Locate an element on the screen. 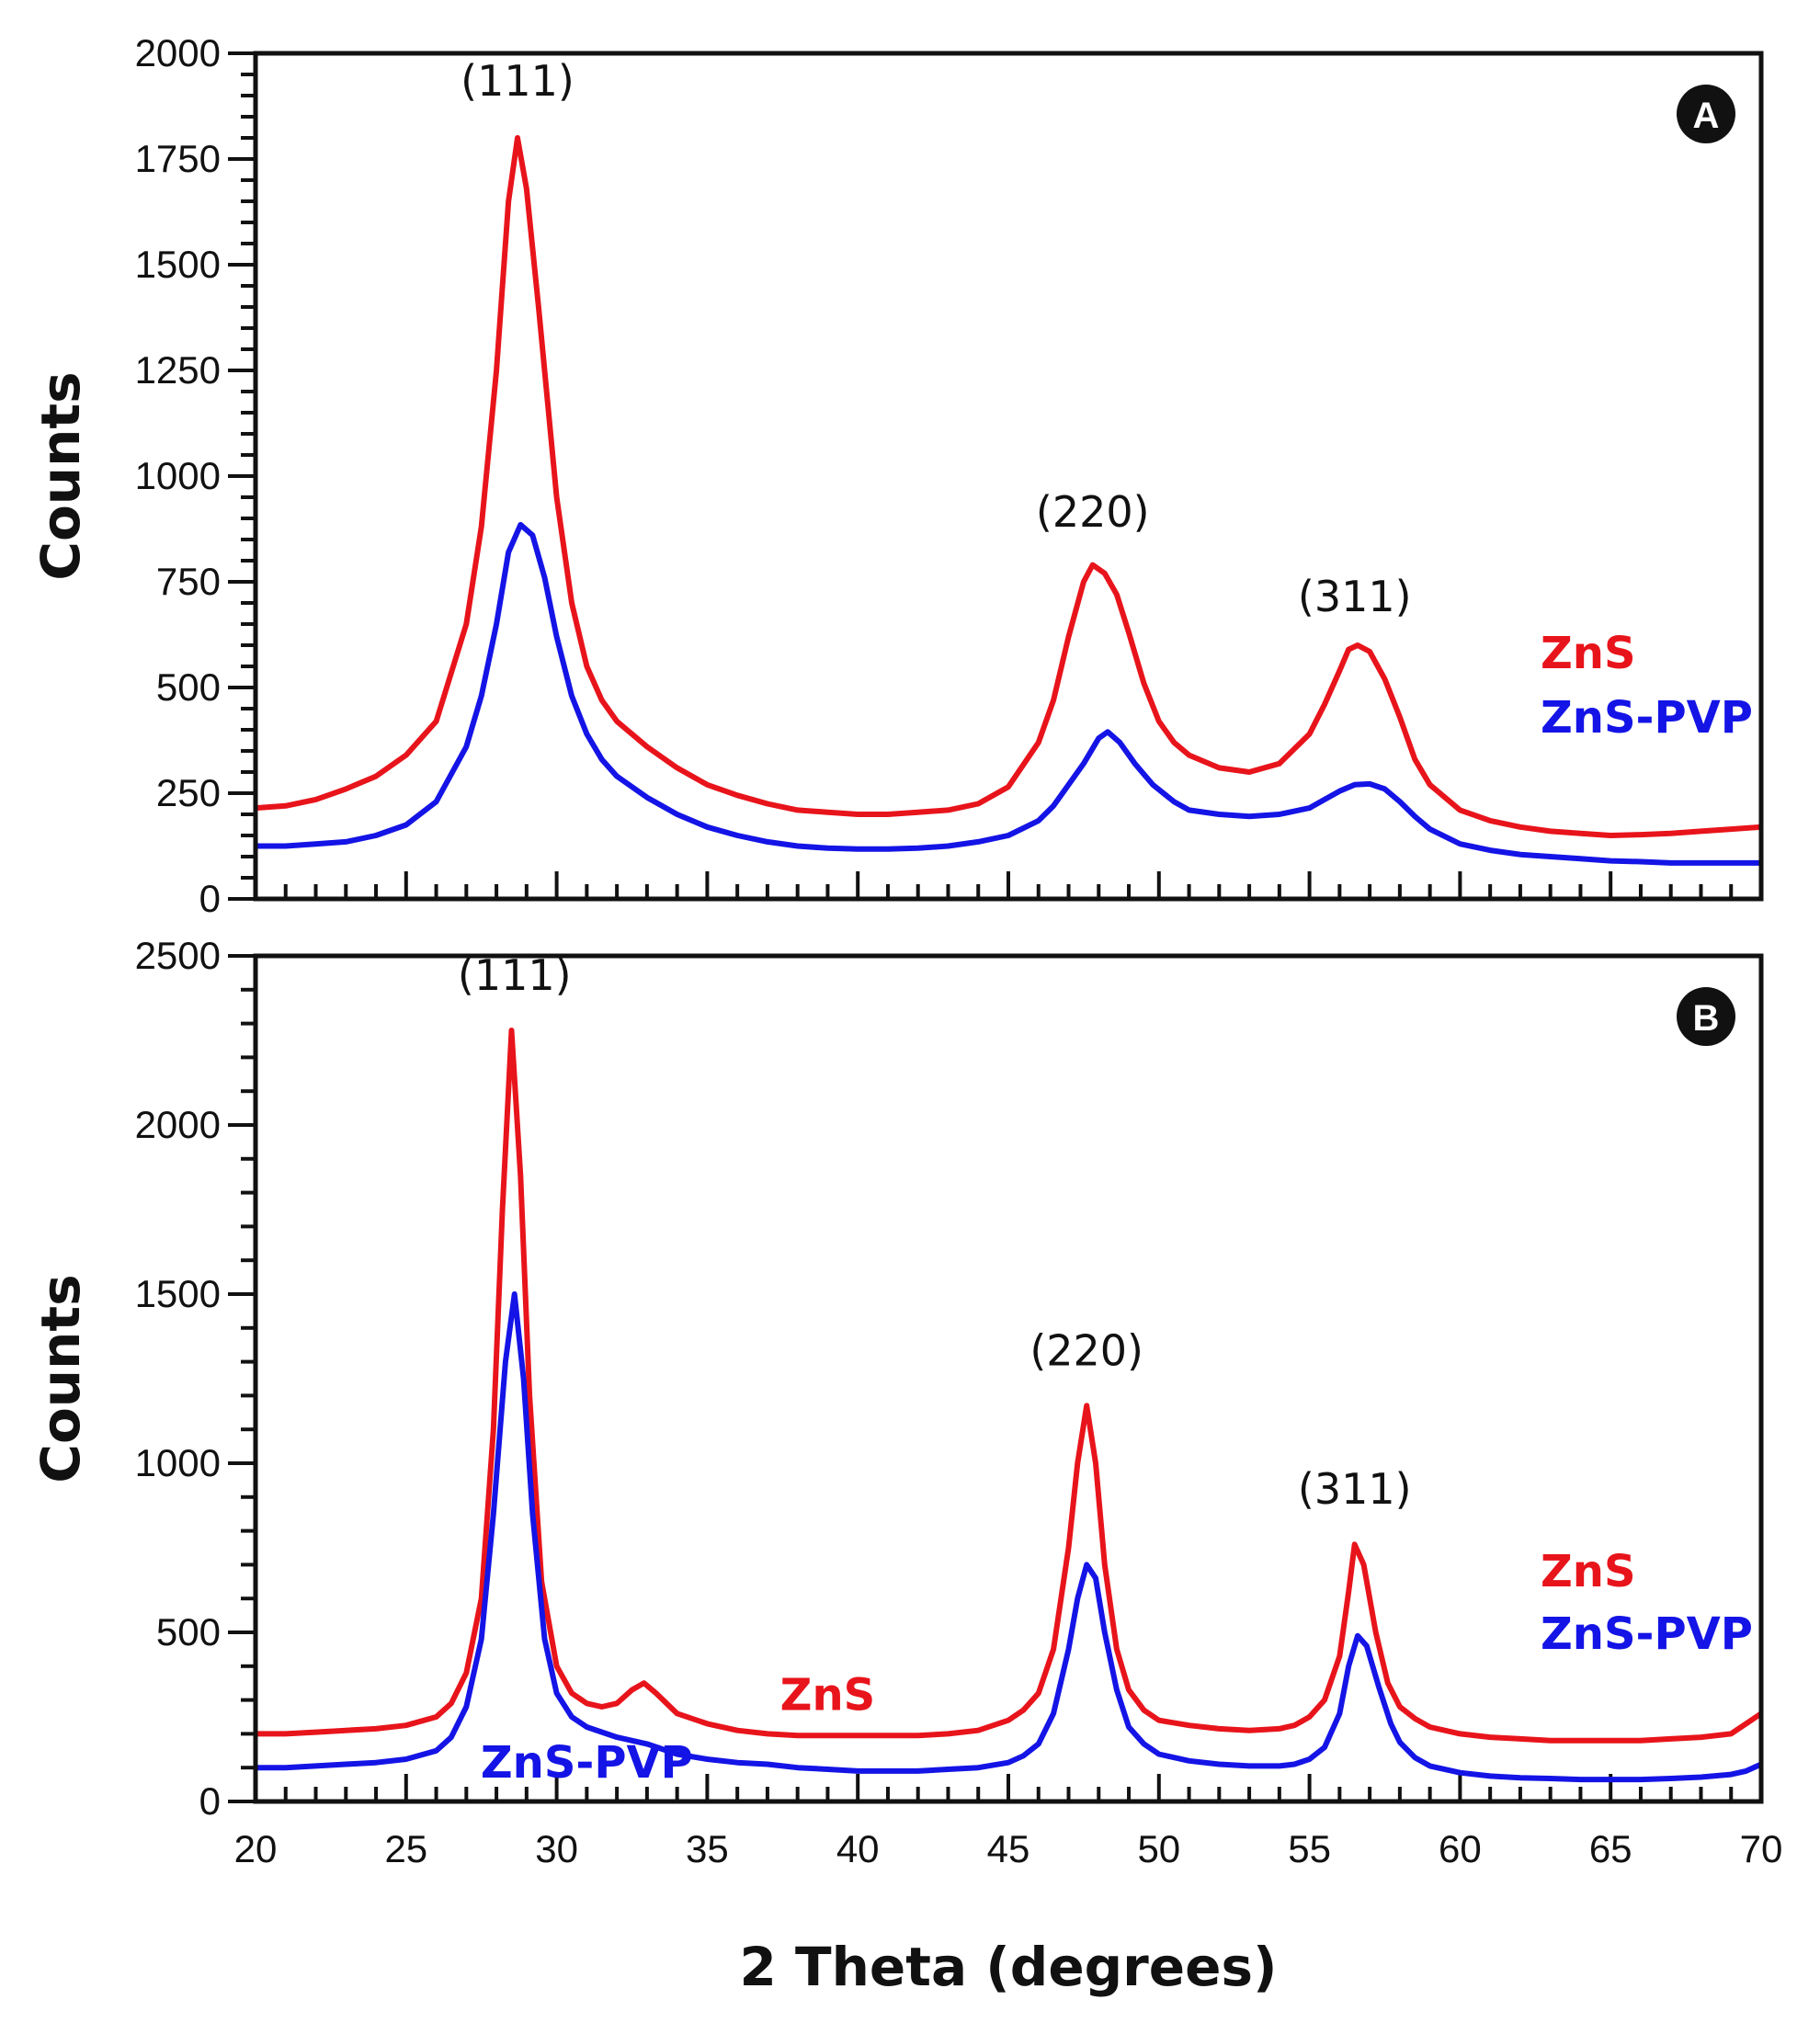 The width and height of the screenshot is (1820, 2034). panel-a-badge-label: A is located at coordinates (1706, 116).